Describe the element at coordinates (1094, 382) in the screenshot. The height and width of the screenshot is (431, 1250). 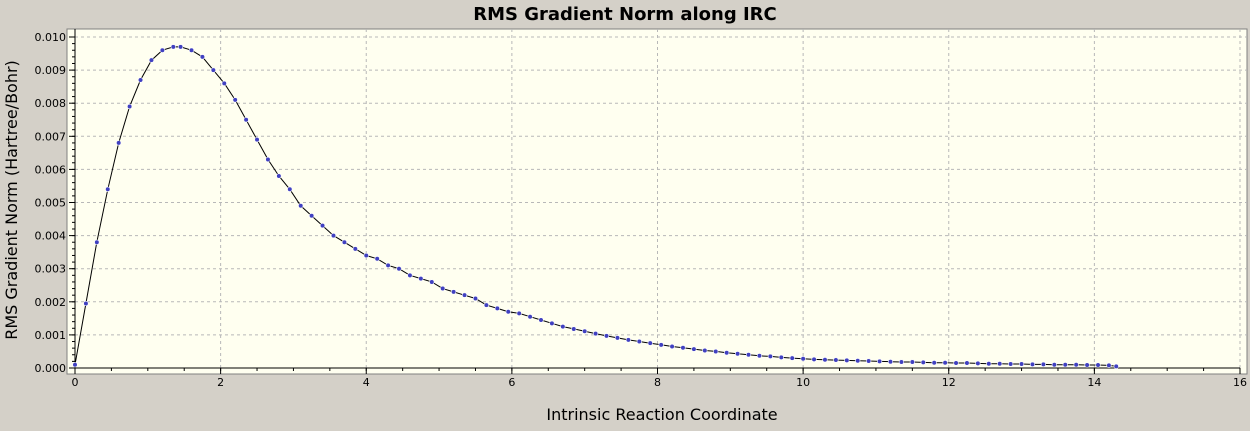
I see `x-tick-label: 14` at that location.